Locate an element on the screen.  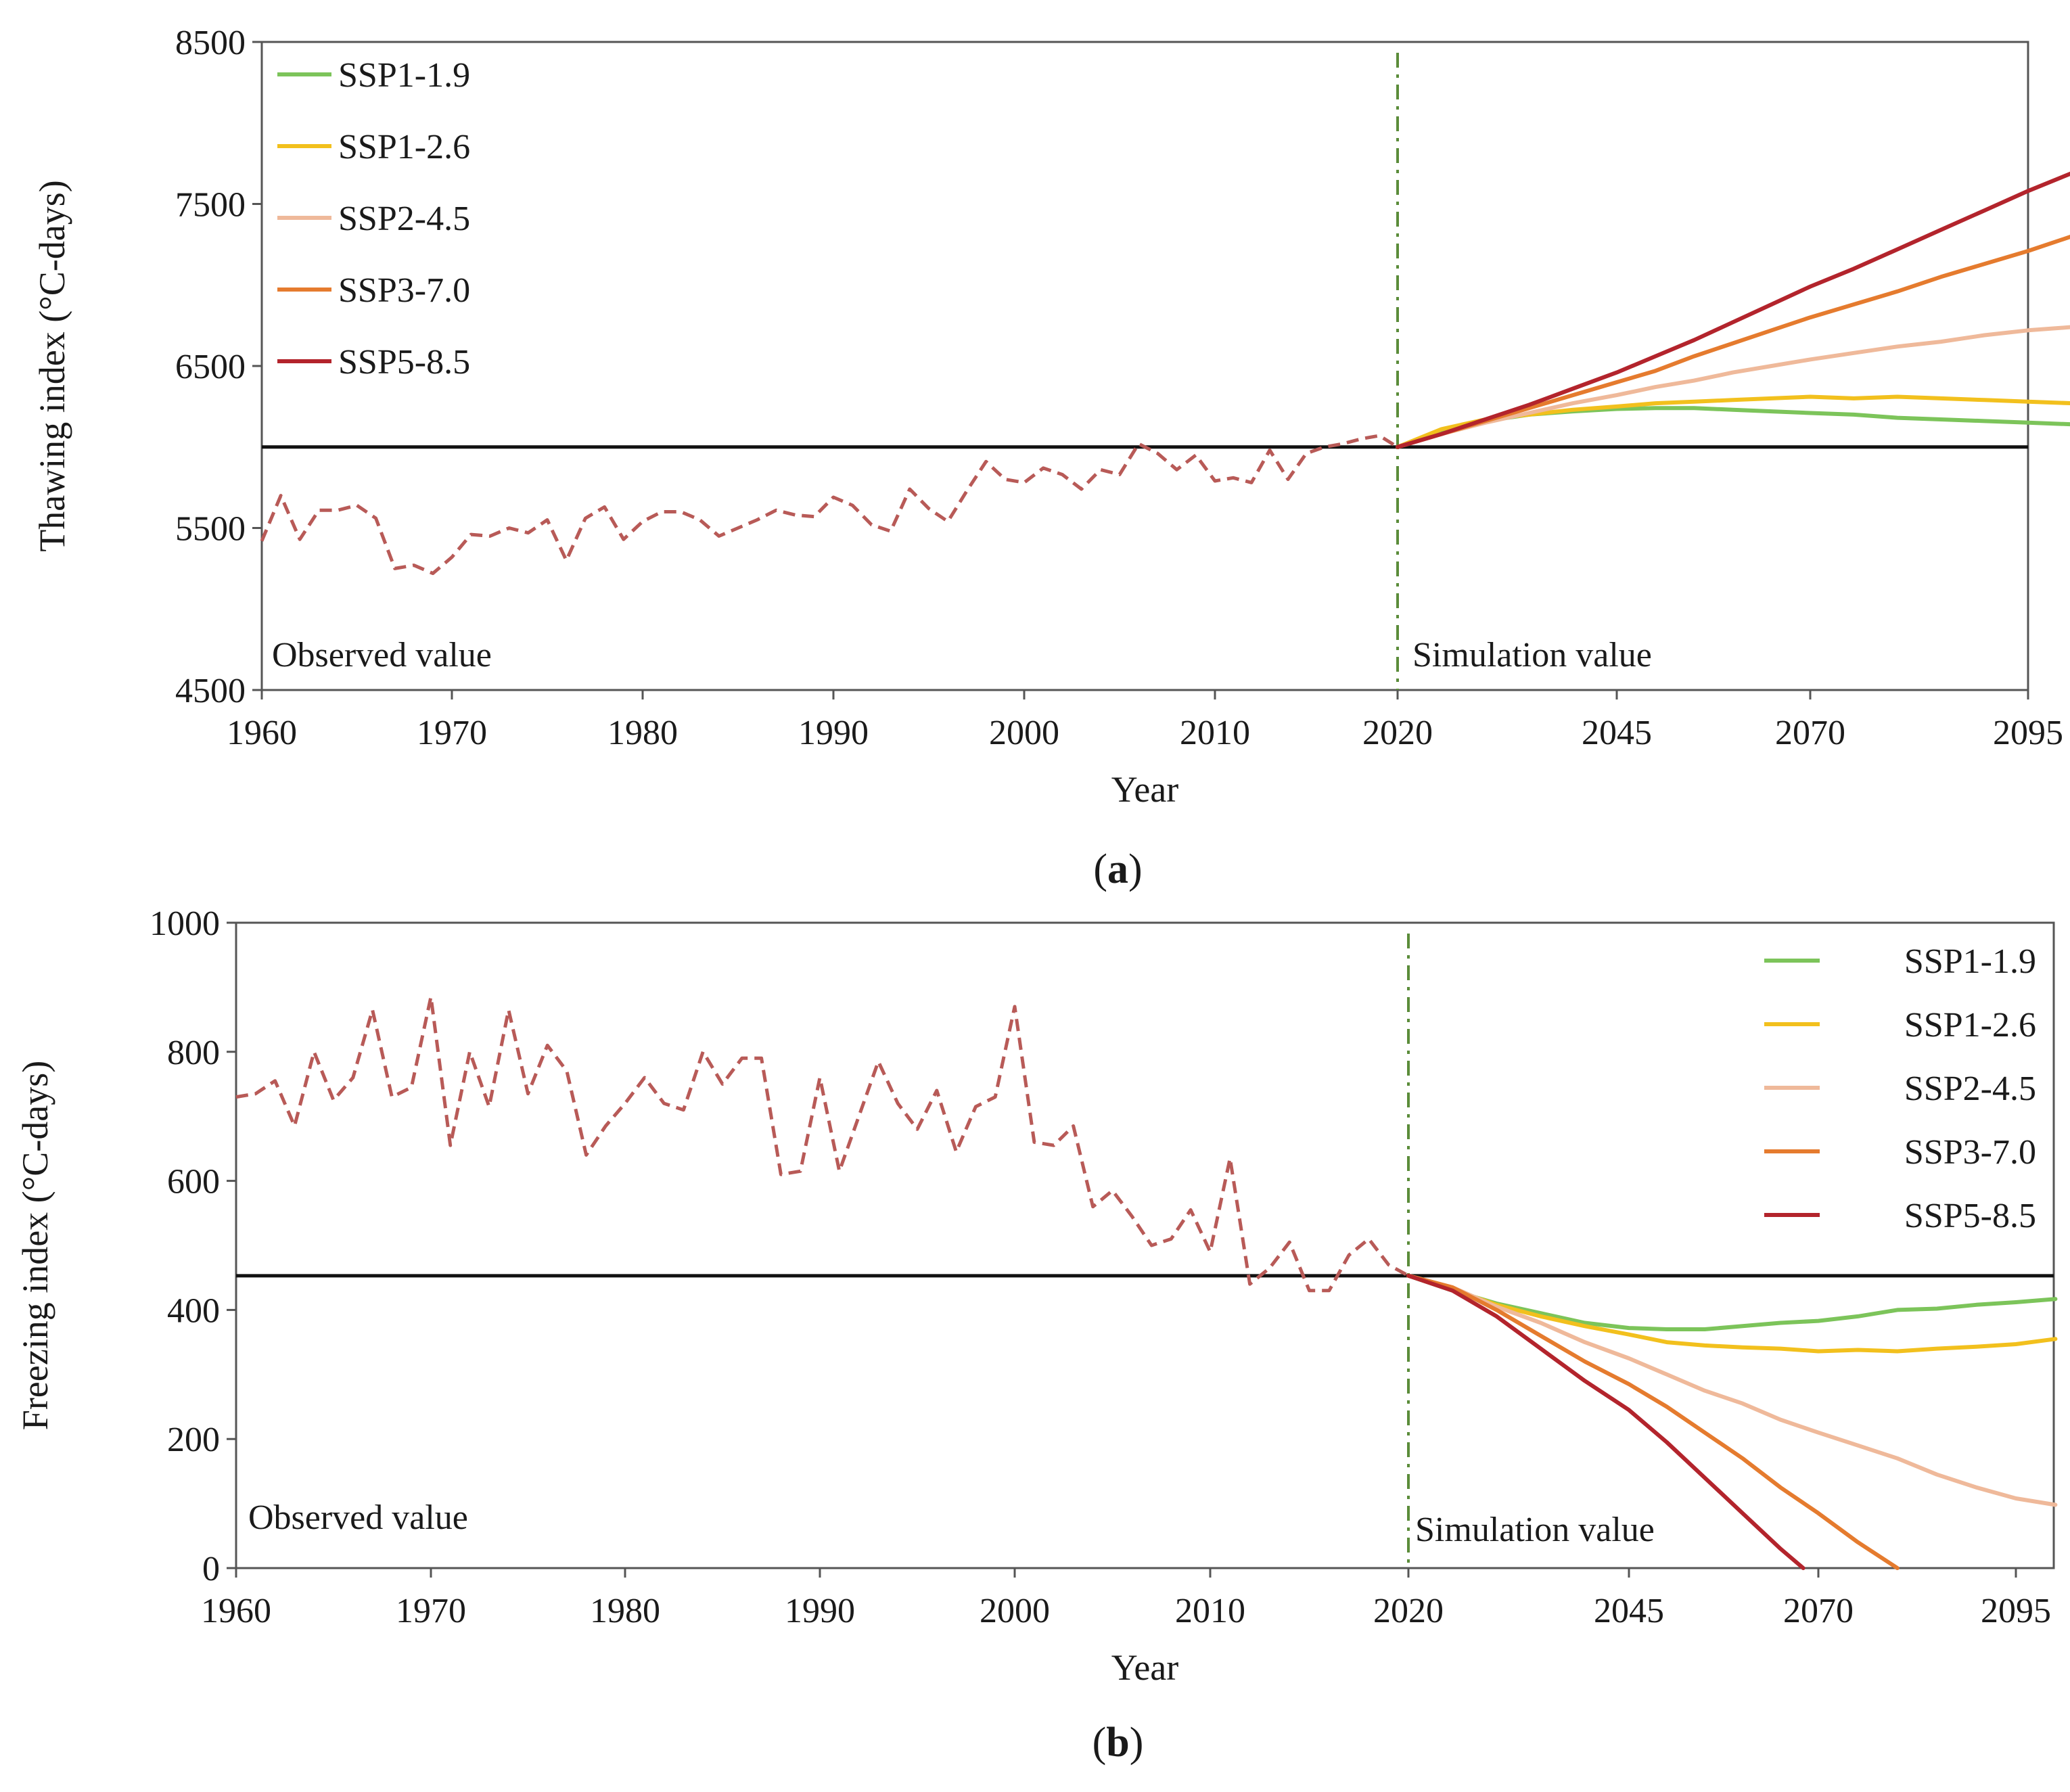
panel-label: (a) is located at coordinates (1117, 869).